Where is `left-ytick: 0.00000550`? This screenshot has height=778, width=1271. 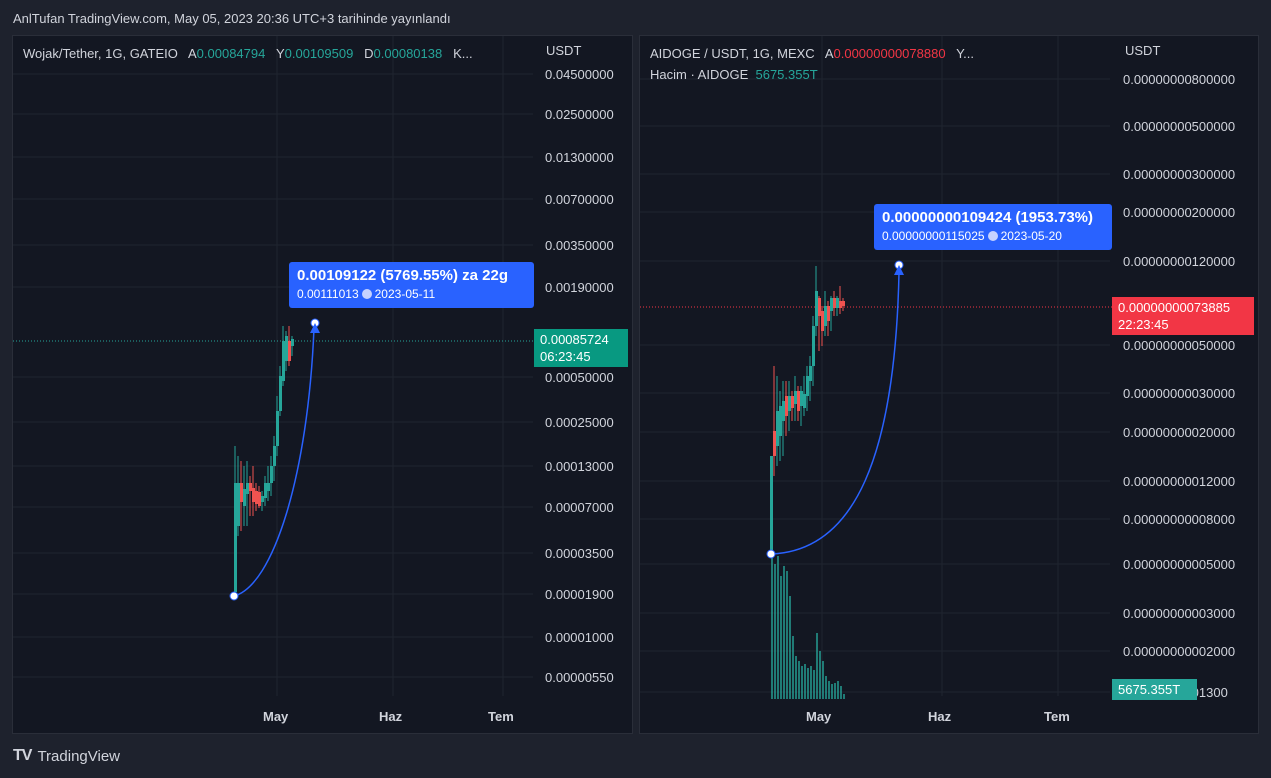
left-ytick: 0.00000550 is located at coordinates (579, 677).